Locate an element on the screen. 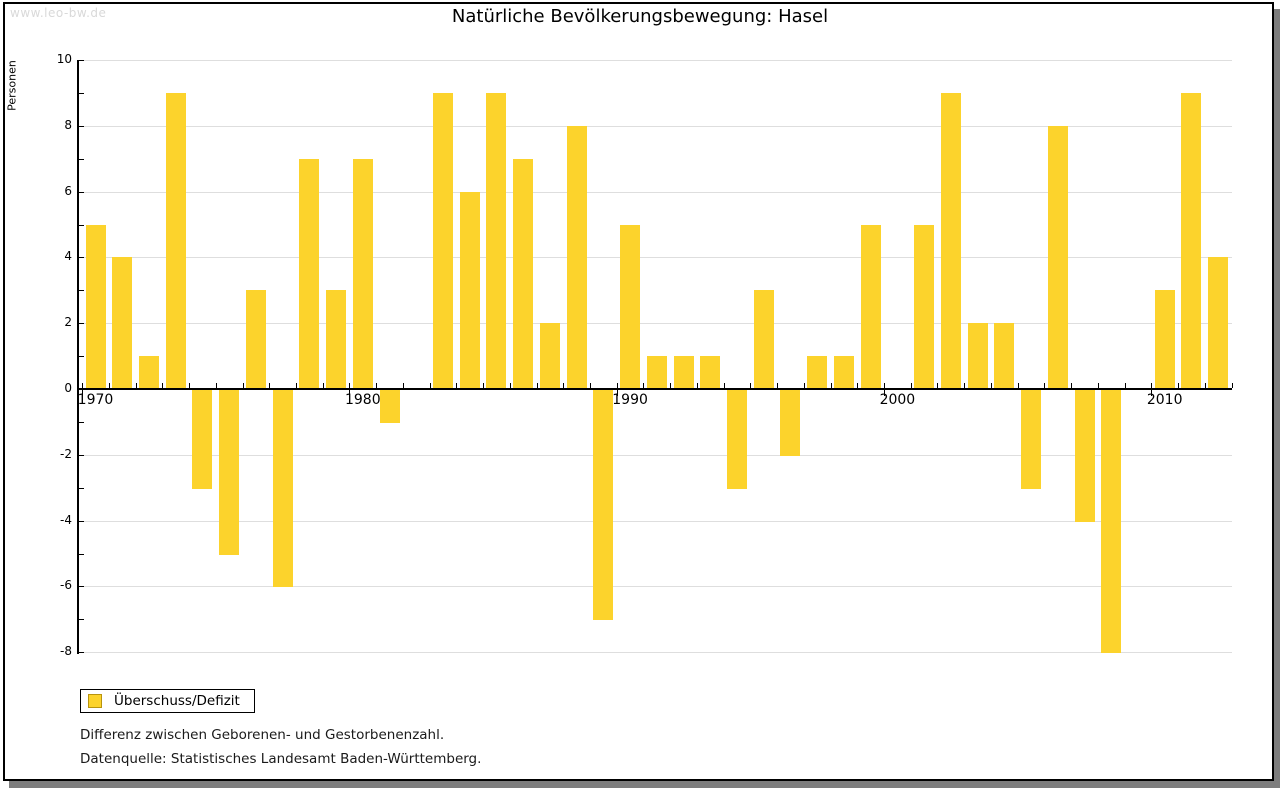 The height and width of the screenshot is (791, 1280). bar-2002 is located at coordinates (950, 240).